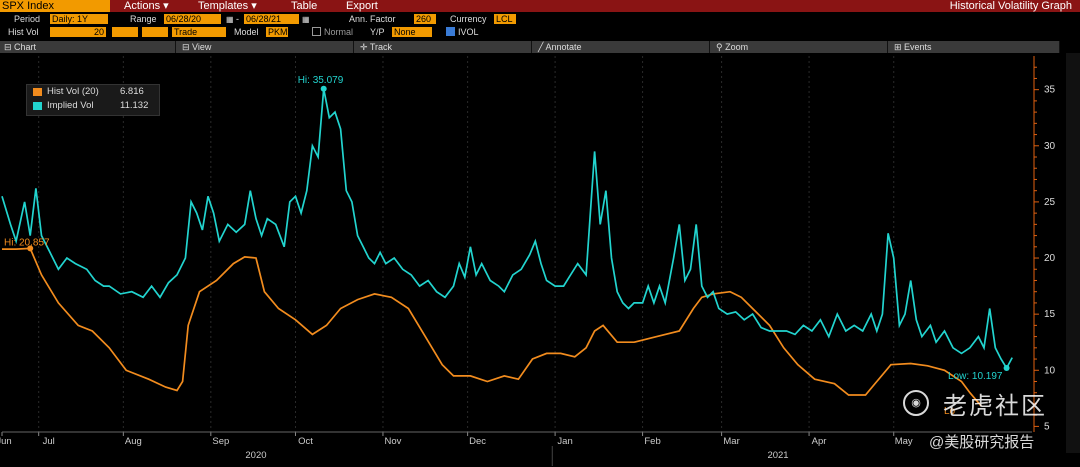 Image resolution: width=1080 pixels, height=467 pixels. I want to click on legend-implied-label: Implied Vol, so click(70, 105).